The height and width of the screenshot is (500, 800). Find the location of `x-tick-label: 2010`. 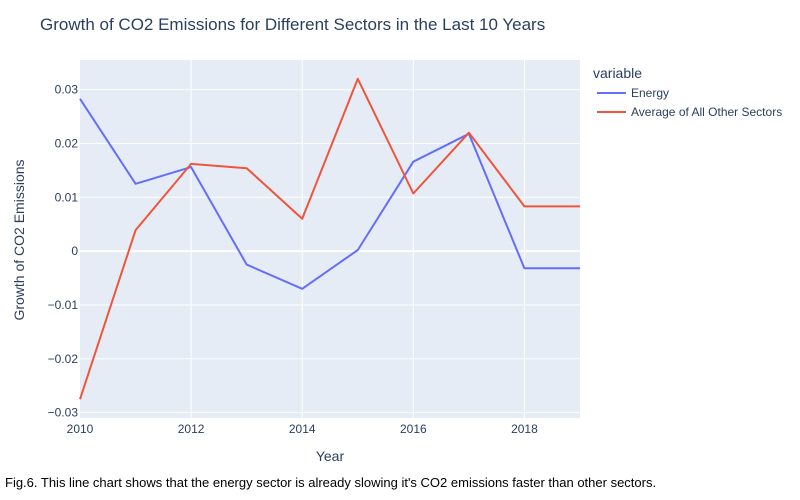

x-tick-label: 2010 is located at coordinates (80, 429).